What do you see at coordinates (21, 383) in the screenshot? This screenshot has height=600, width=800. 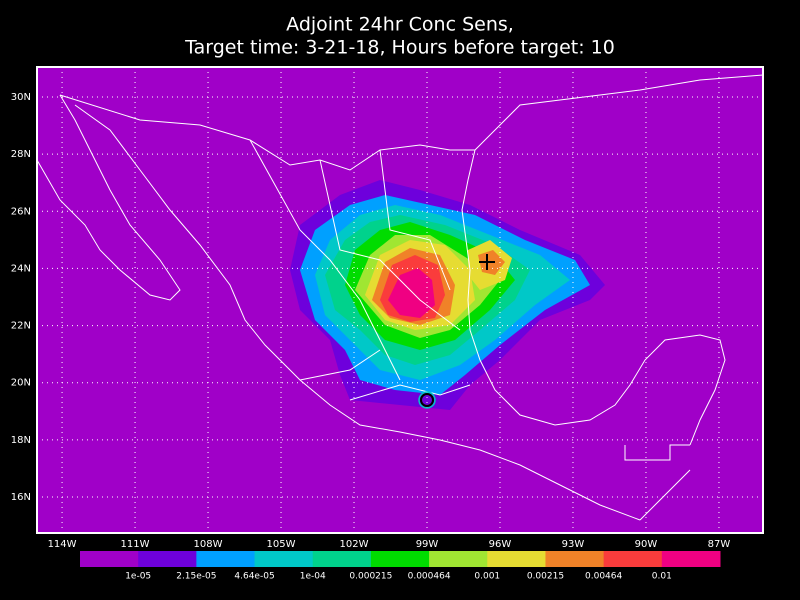 I see `lat-tick-label: 20N` at bounding box center [21, 383].